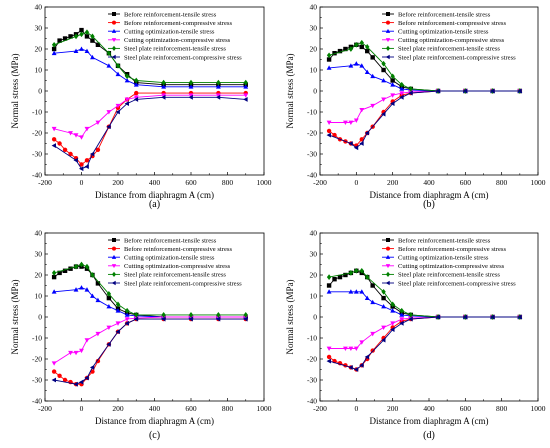  I want to click on legend-entry: Before reinforcement-compressive stress, so click(452, 23).